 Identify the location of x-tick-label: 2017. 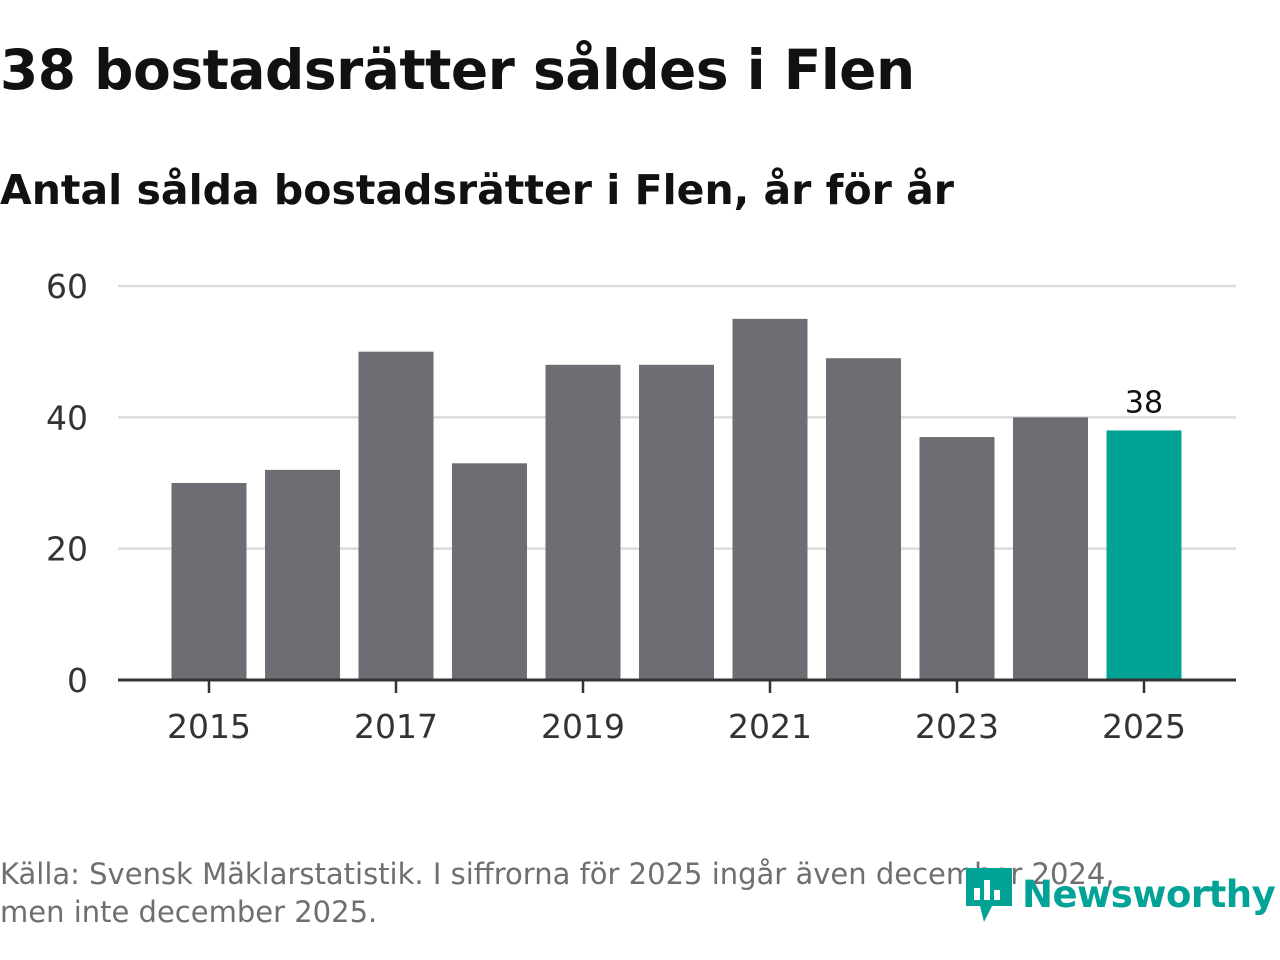
(396, 726).